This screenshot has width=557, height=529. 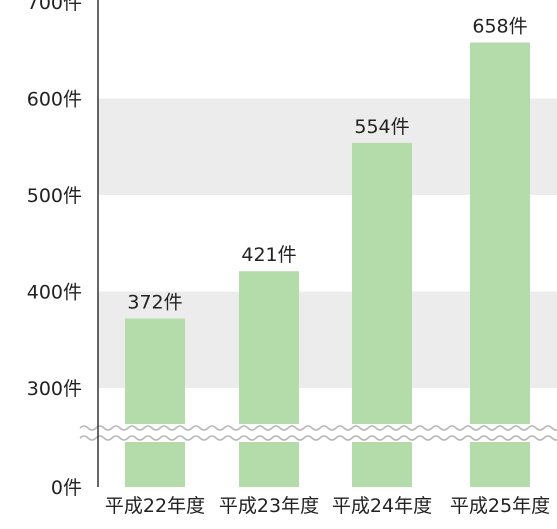 What do you see at coordinates (54, 293) in the screenshot?
I see `y-tick-label: 400件` at bounding box center [54, 293].